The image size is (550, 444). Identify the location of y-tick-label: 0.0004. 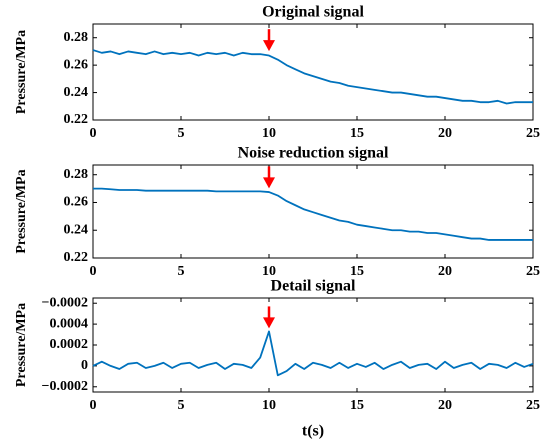
(69, 323).